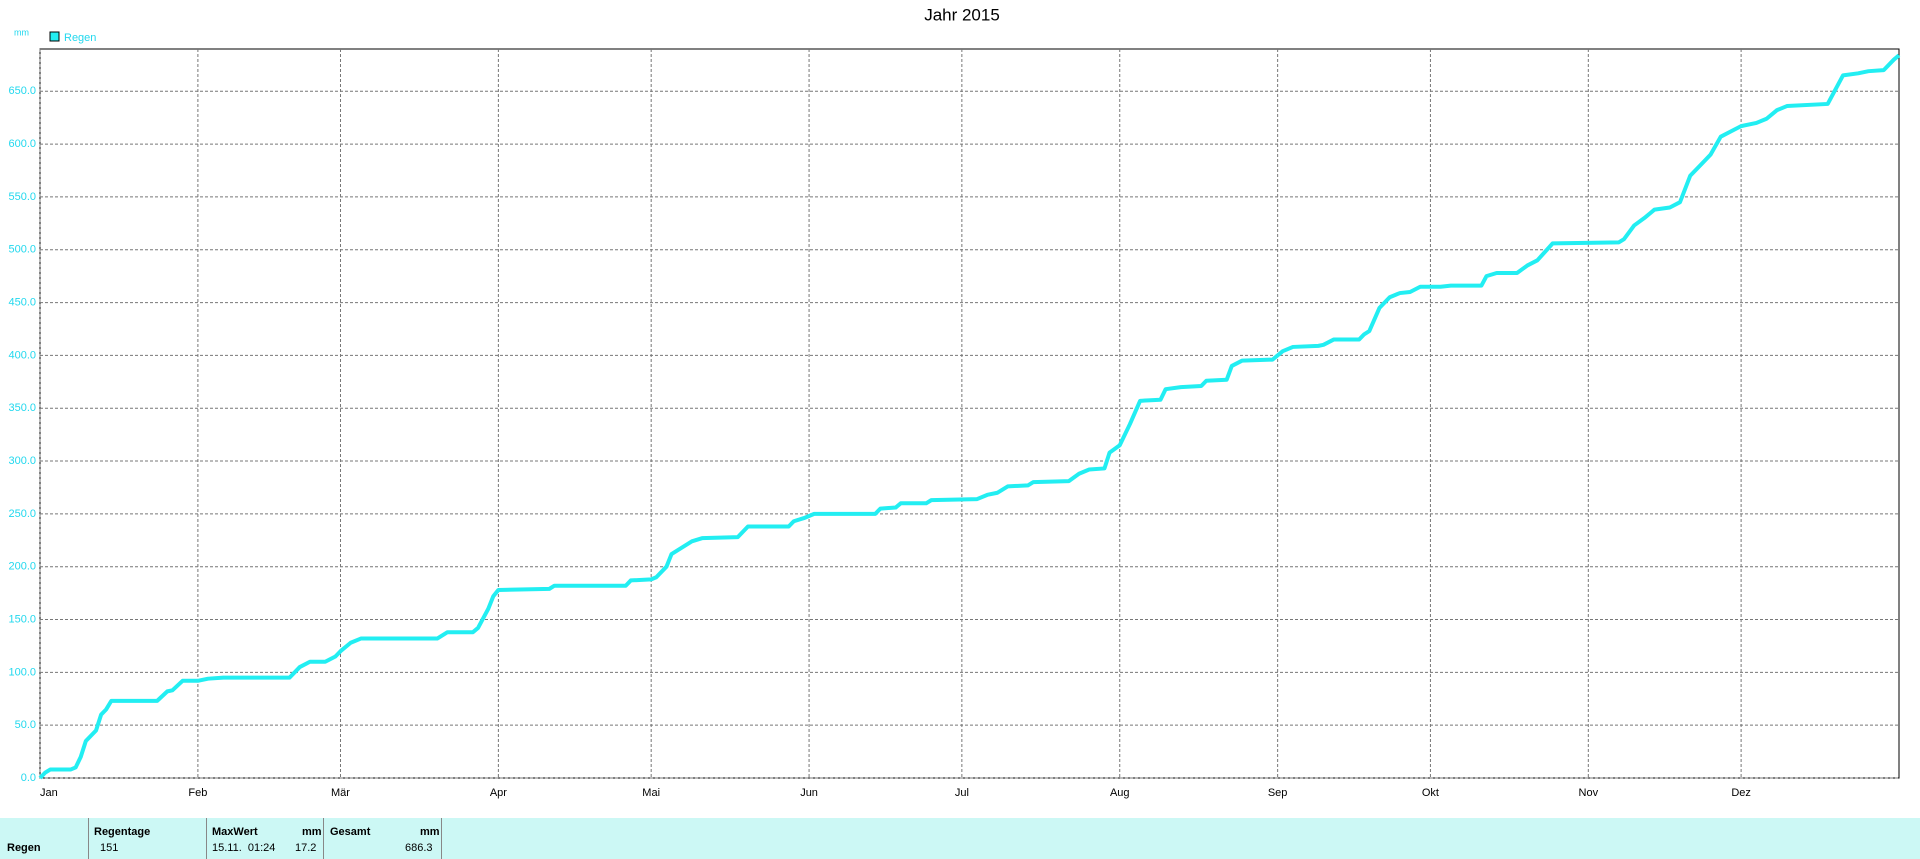 Image resolution: width=1920 pixels, height=859 pixels. Describe the element at coordinates (1430, 793) in the screenshot. I see `x-tick-label: Okt` at that location.